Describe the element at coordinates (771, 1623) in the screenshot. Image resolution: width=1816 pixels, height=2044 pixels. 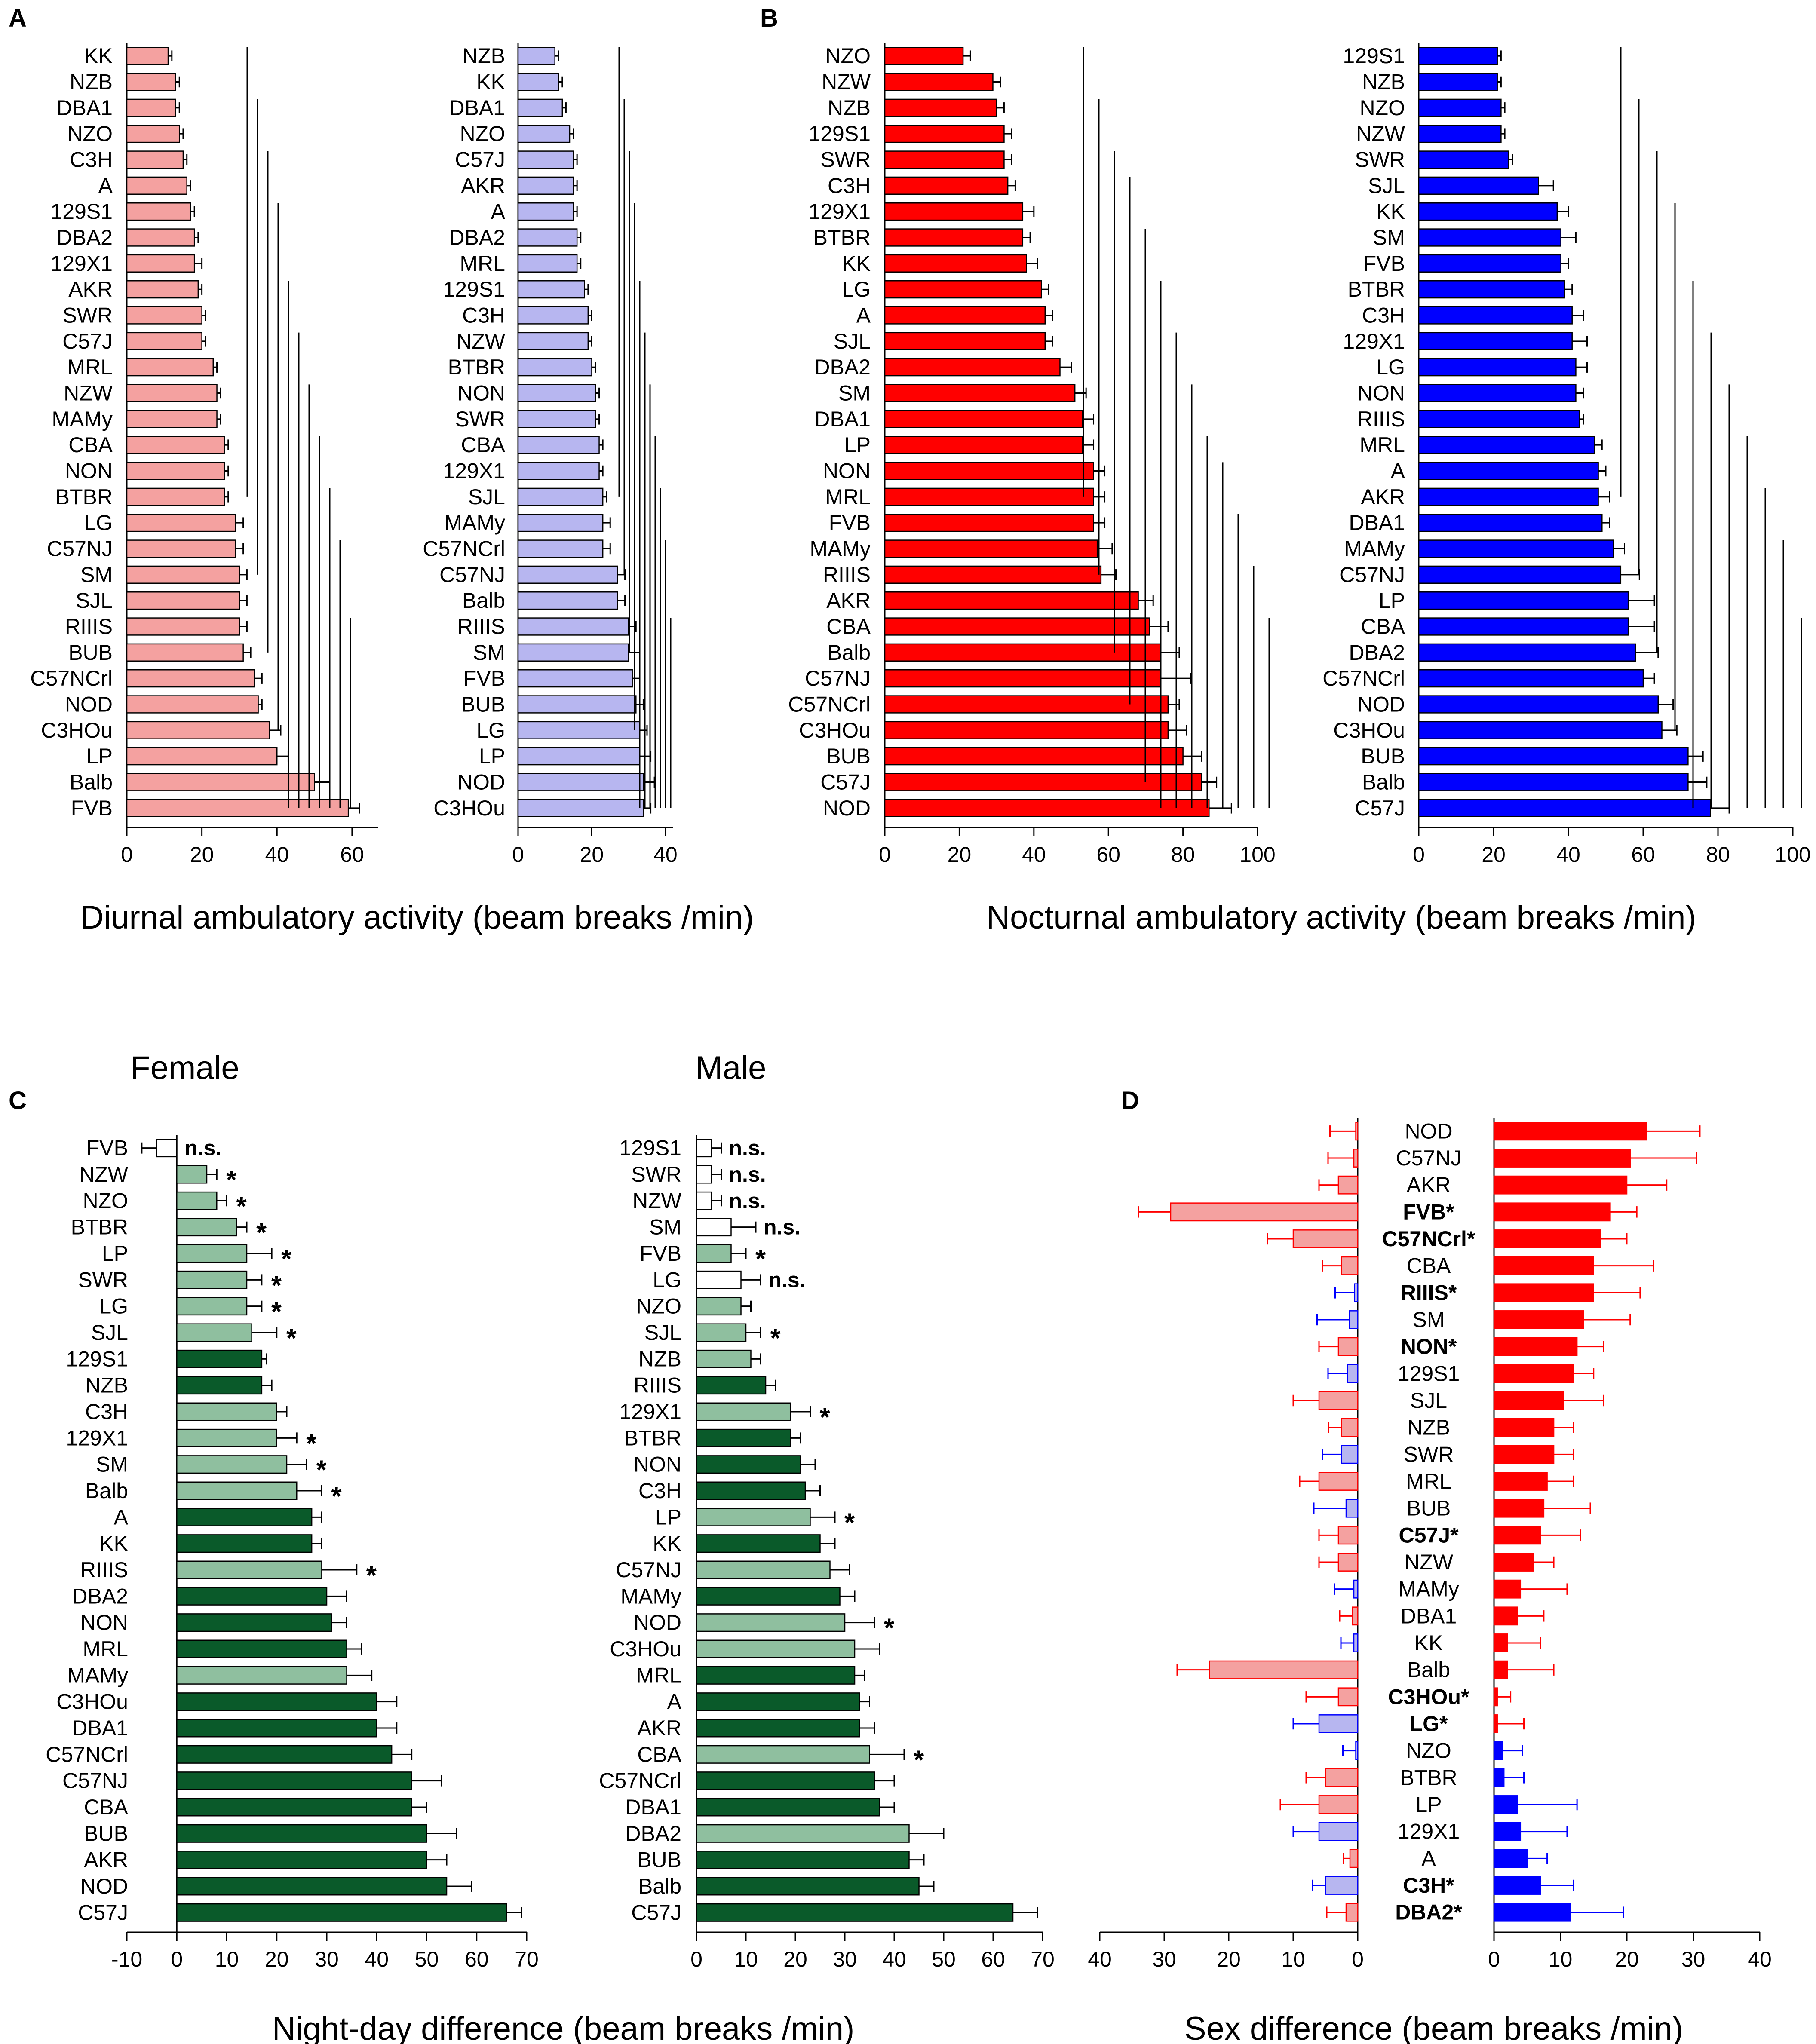
I see `bar-NOD` at that location.